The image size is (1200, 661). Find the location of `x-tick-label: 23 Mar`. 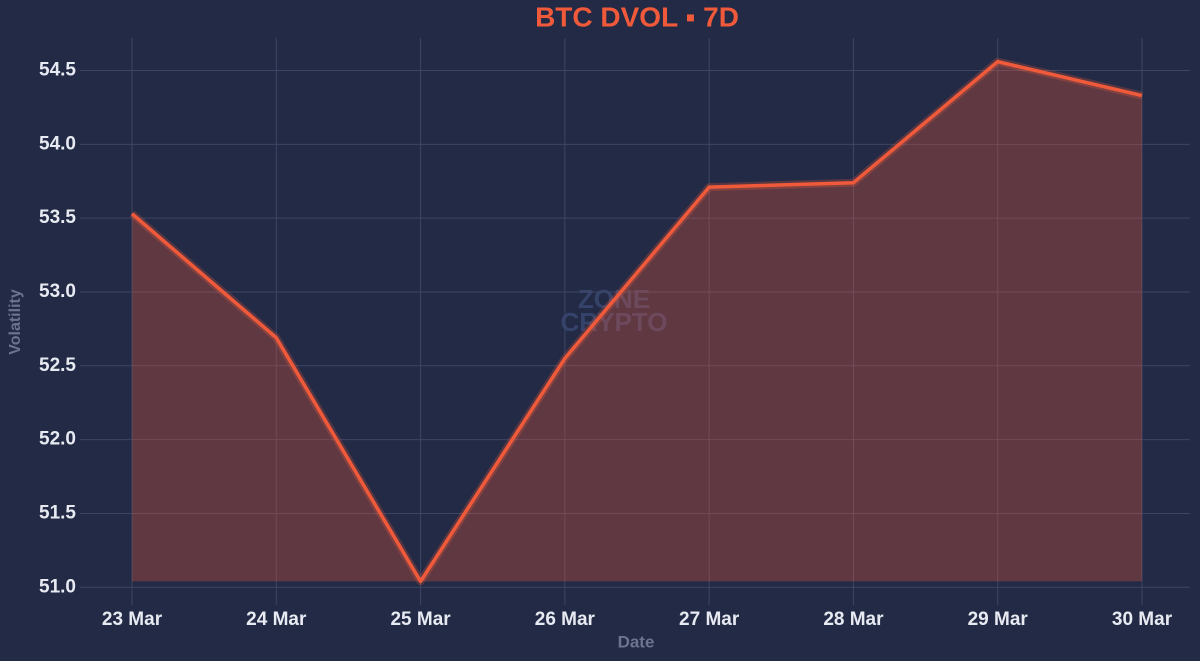

x-tick-label: 23 Mar is located at coordinates (132, 619).